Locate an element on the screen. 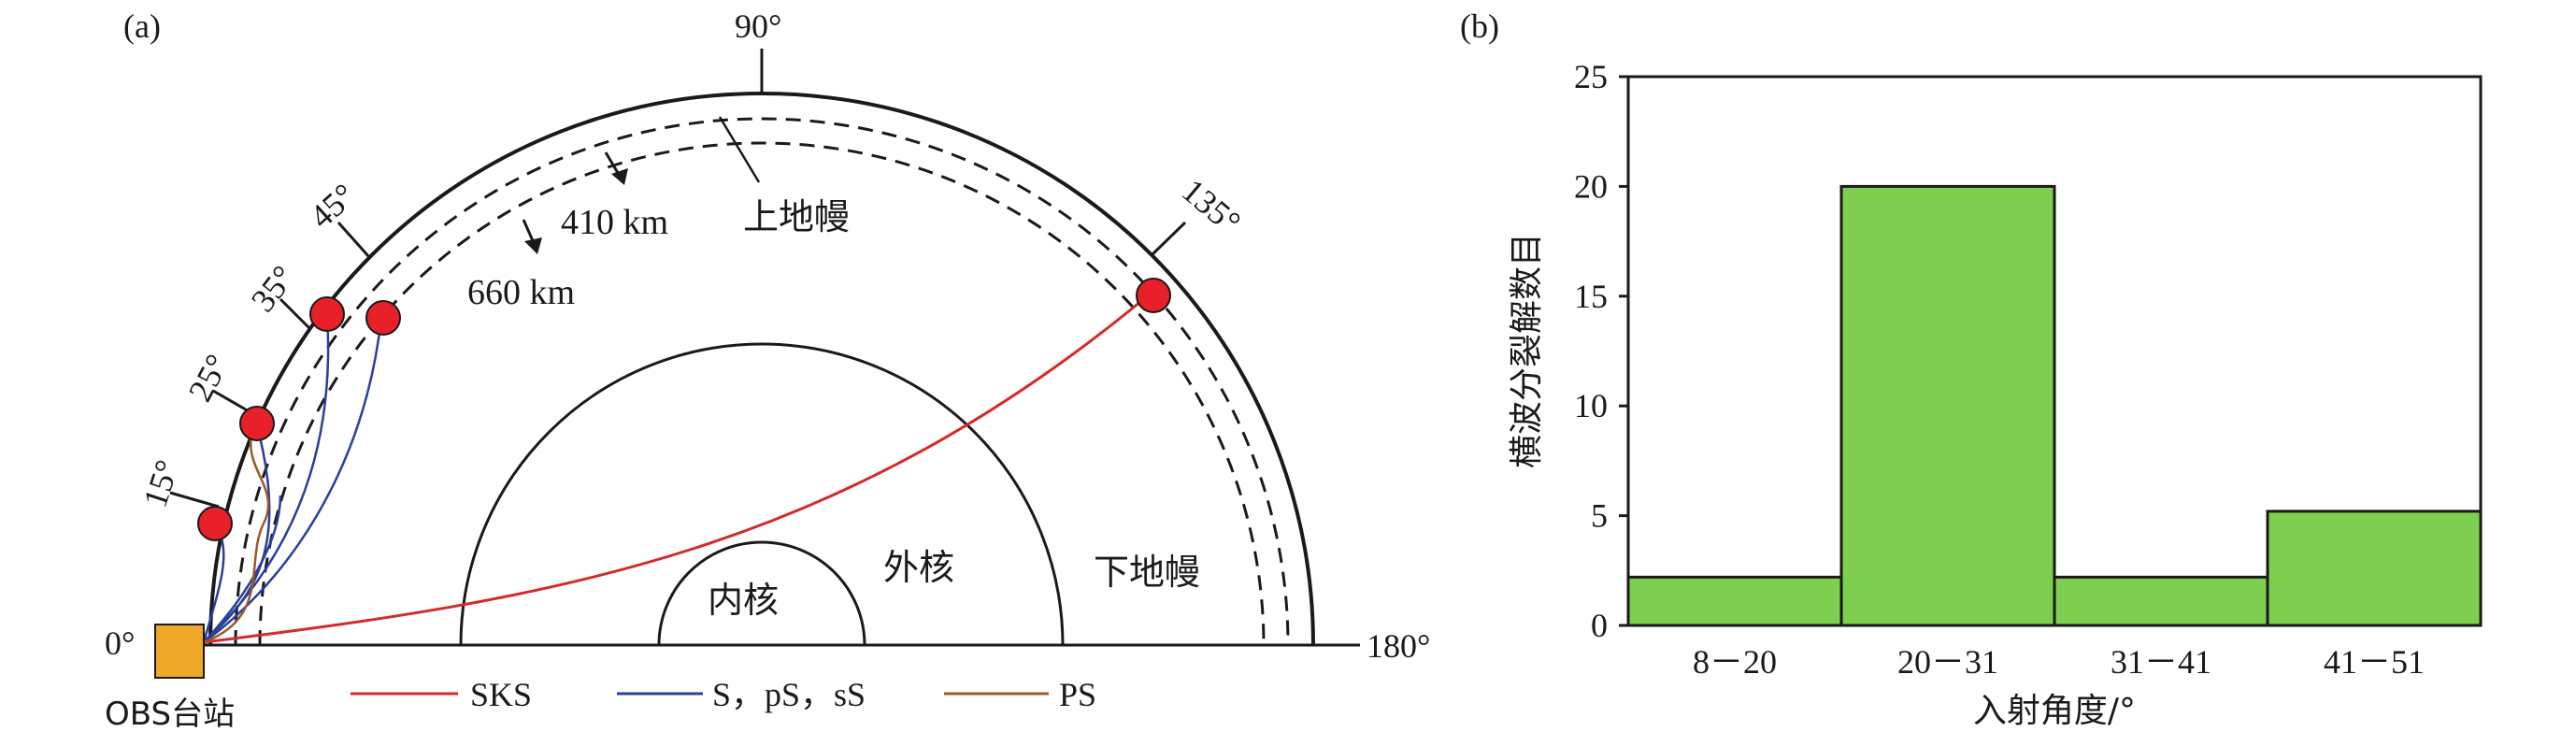  label-lower-mantle: 下地幔 is located at coordinates (1147, 572).